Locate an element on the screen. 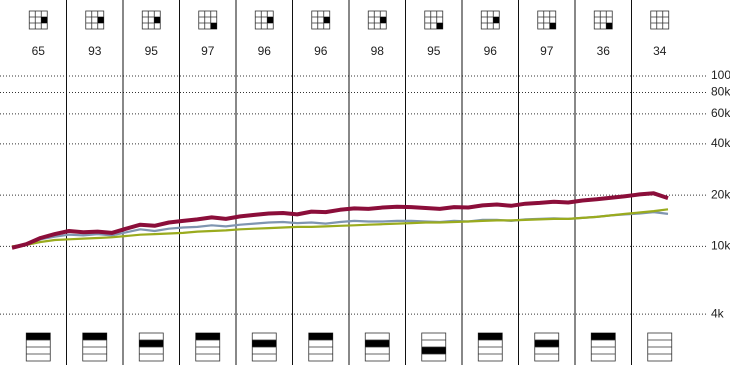  rank-label: 98 is located at coordinates (378, 51).